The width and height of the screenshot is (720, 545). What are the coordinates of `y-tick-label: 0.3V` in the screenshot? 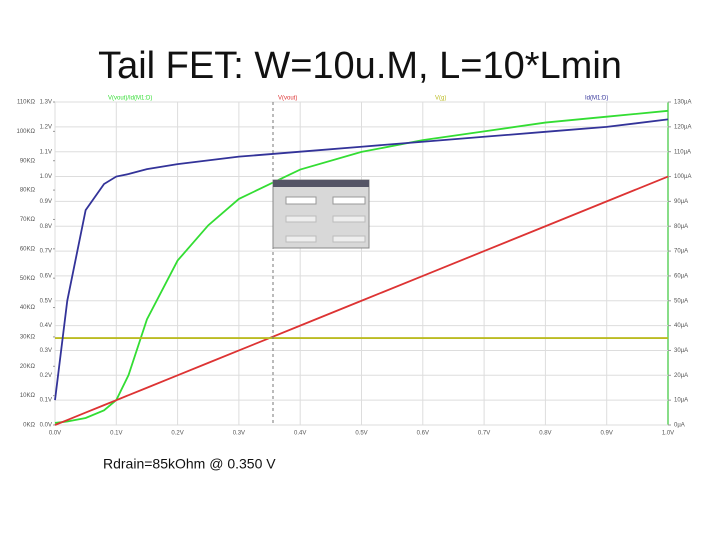 It's located at (46, 351).